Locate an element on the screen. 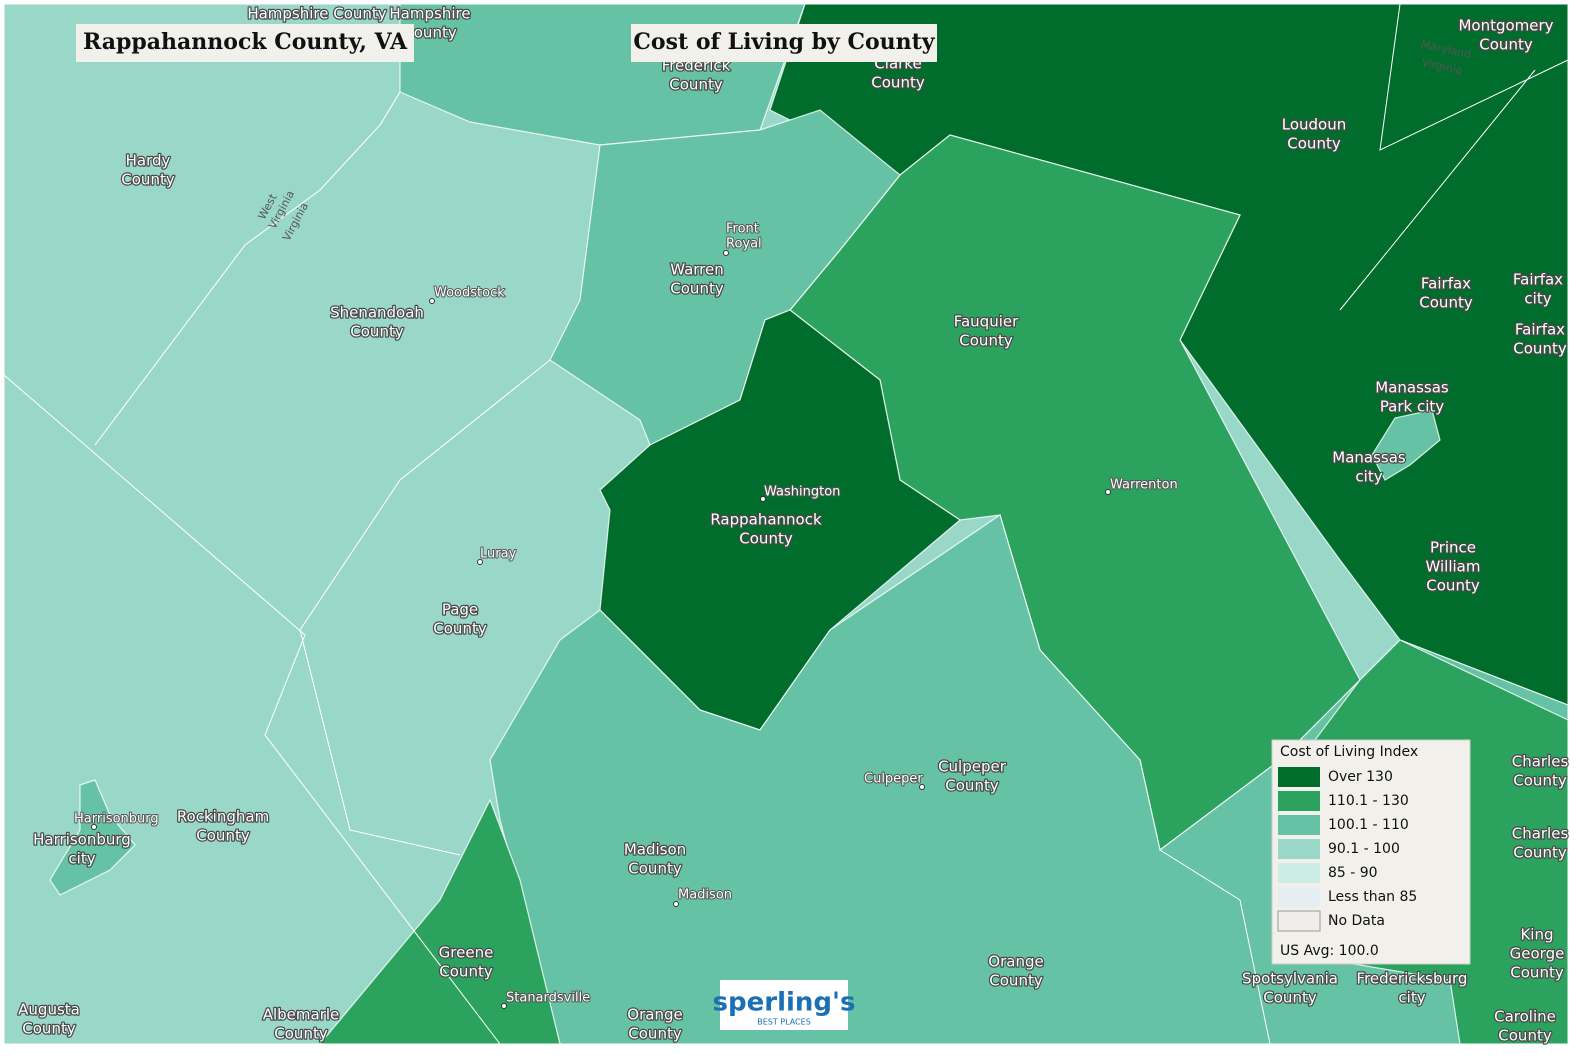 The width and height of the screenshot is (1587, 1058). legend-label: 90.1 - 100 is located at coordinates (1364, 849).